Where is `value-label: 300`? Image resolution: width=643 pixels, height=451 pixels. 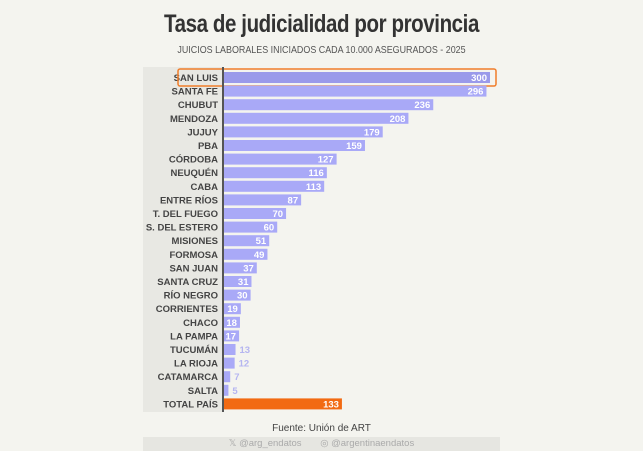 value-label: 300 is located at coordinates (479, 78).